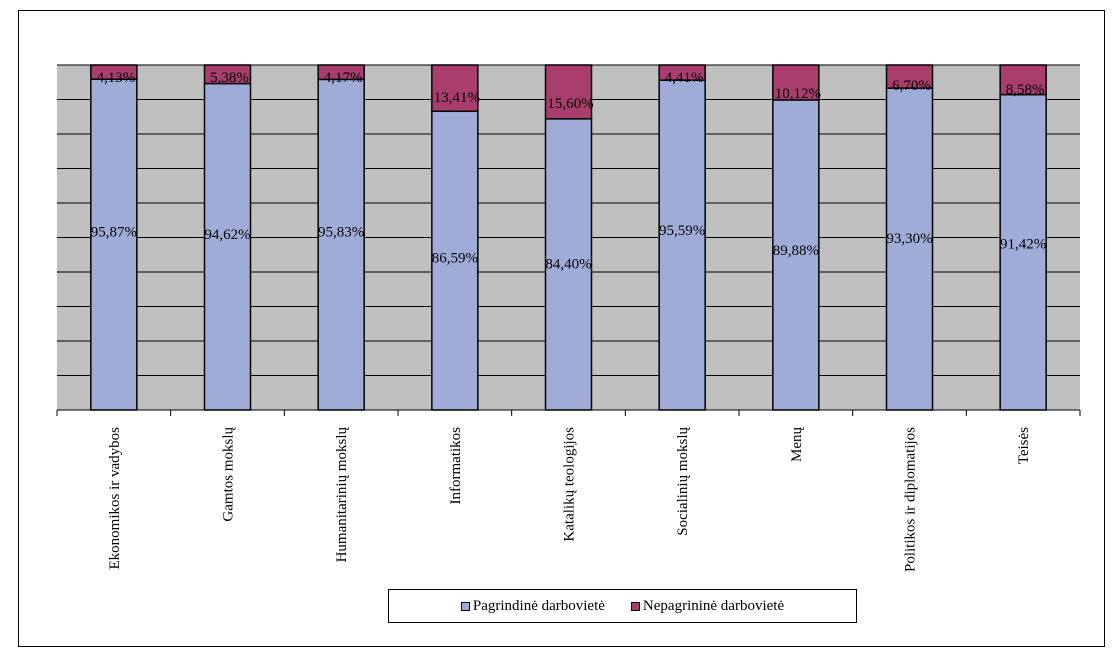 This screenshot has width=1115, height=655. I want to click on category-label: Katalikų teologijos, so click(570, 484).